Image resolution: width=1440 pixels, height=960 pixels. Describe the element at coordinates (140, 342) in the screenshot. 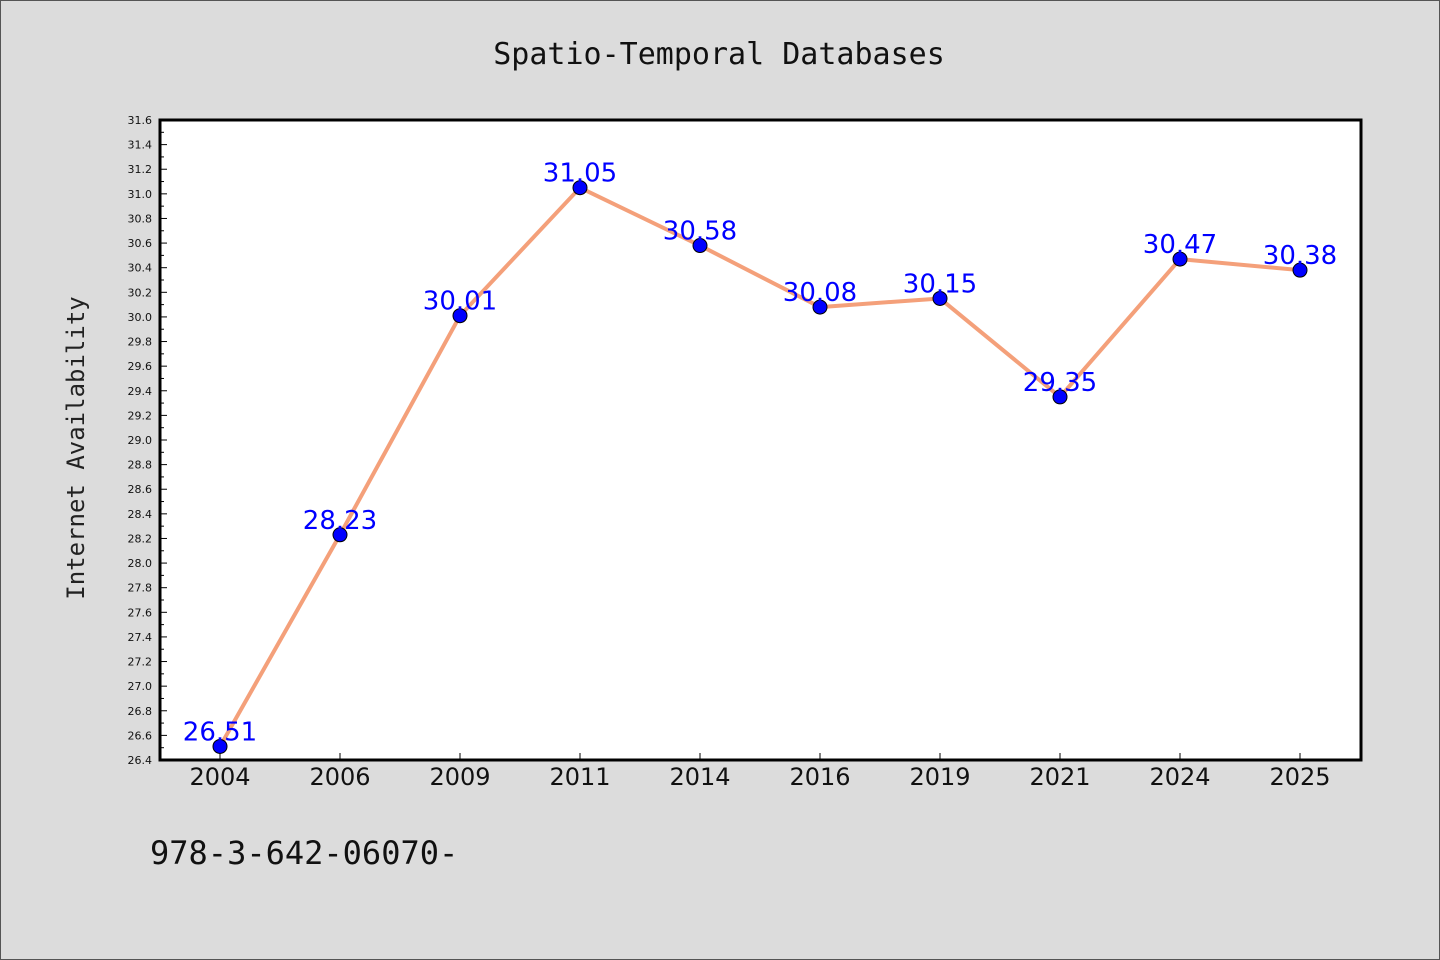

I see `y-tick-label: 29.8` at that location.